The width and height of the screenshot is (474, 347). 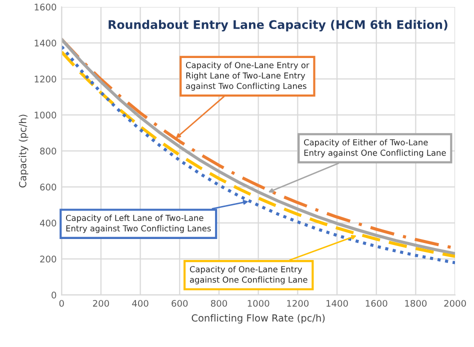 What do you see at coordinates (248, 76) in the screenshot?
I see `annotation: Capacity of One-Lane Entry or Right Lane of Two-Lane Entry against Two Conflicting Lanes` at bounding box center [248, 76].